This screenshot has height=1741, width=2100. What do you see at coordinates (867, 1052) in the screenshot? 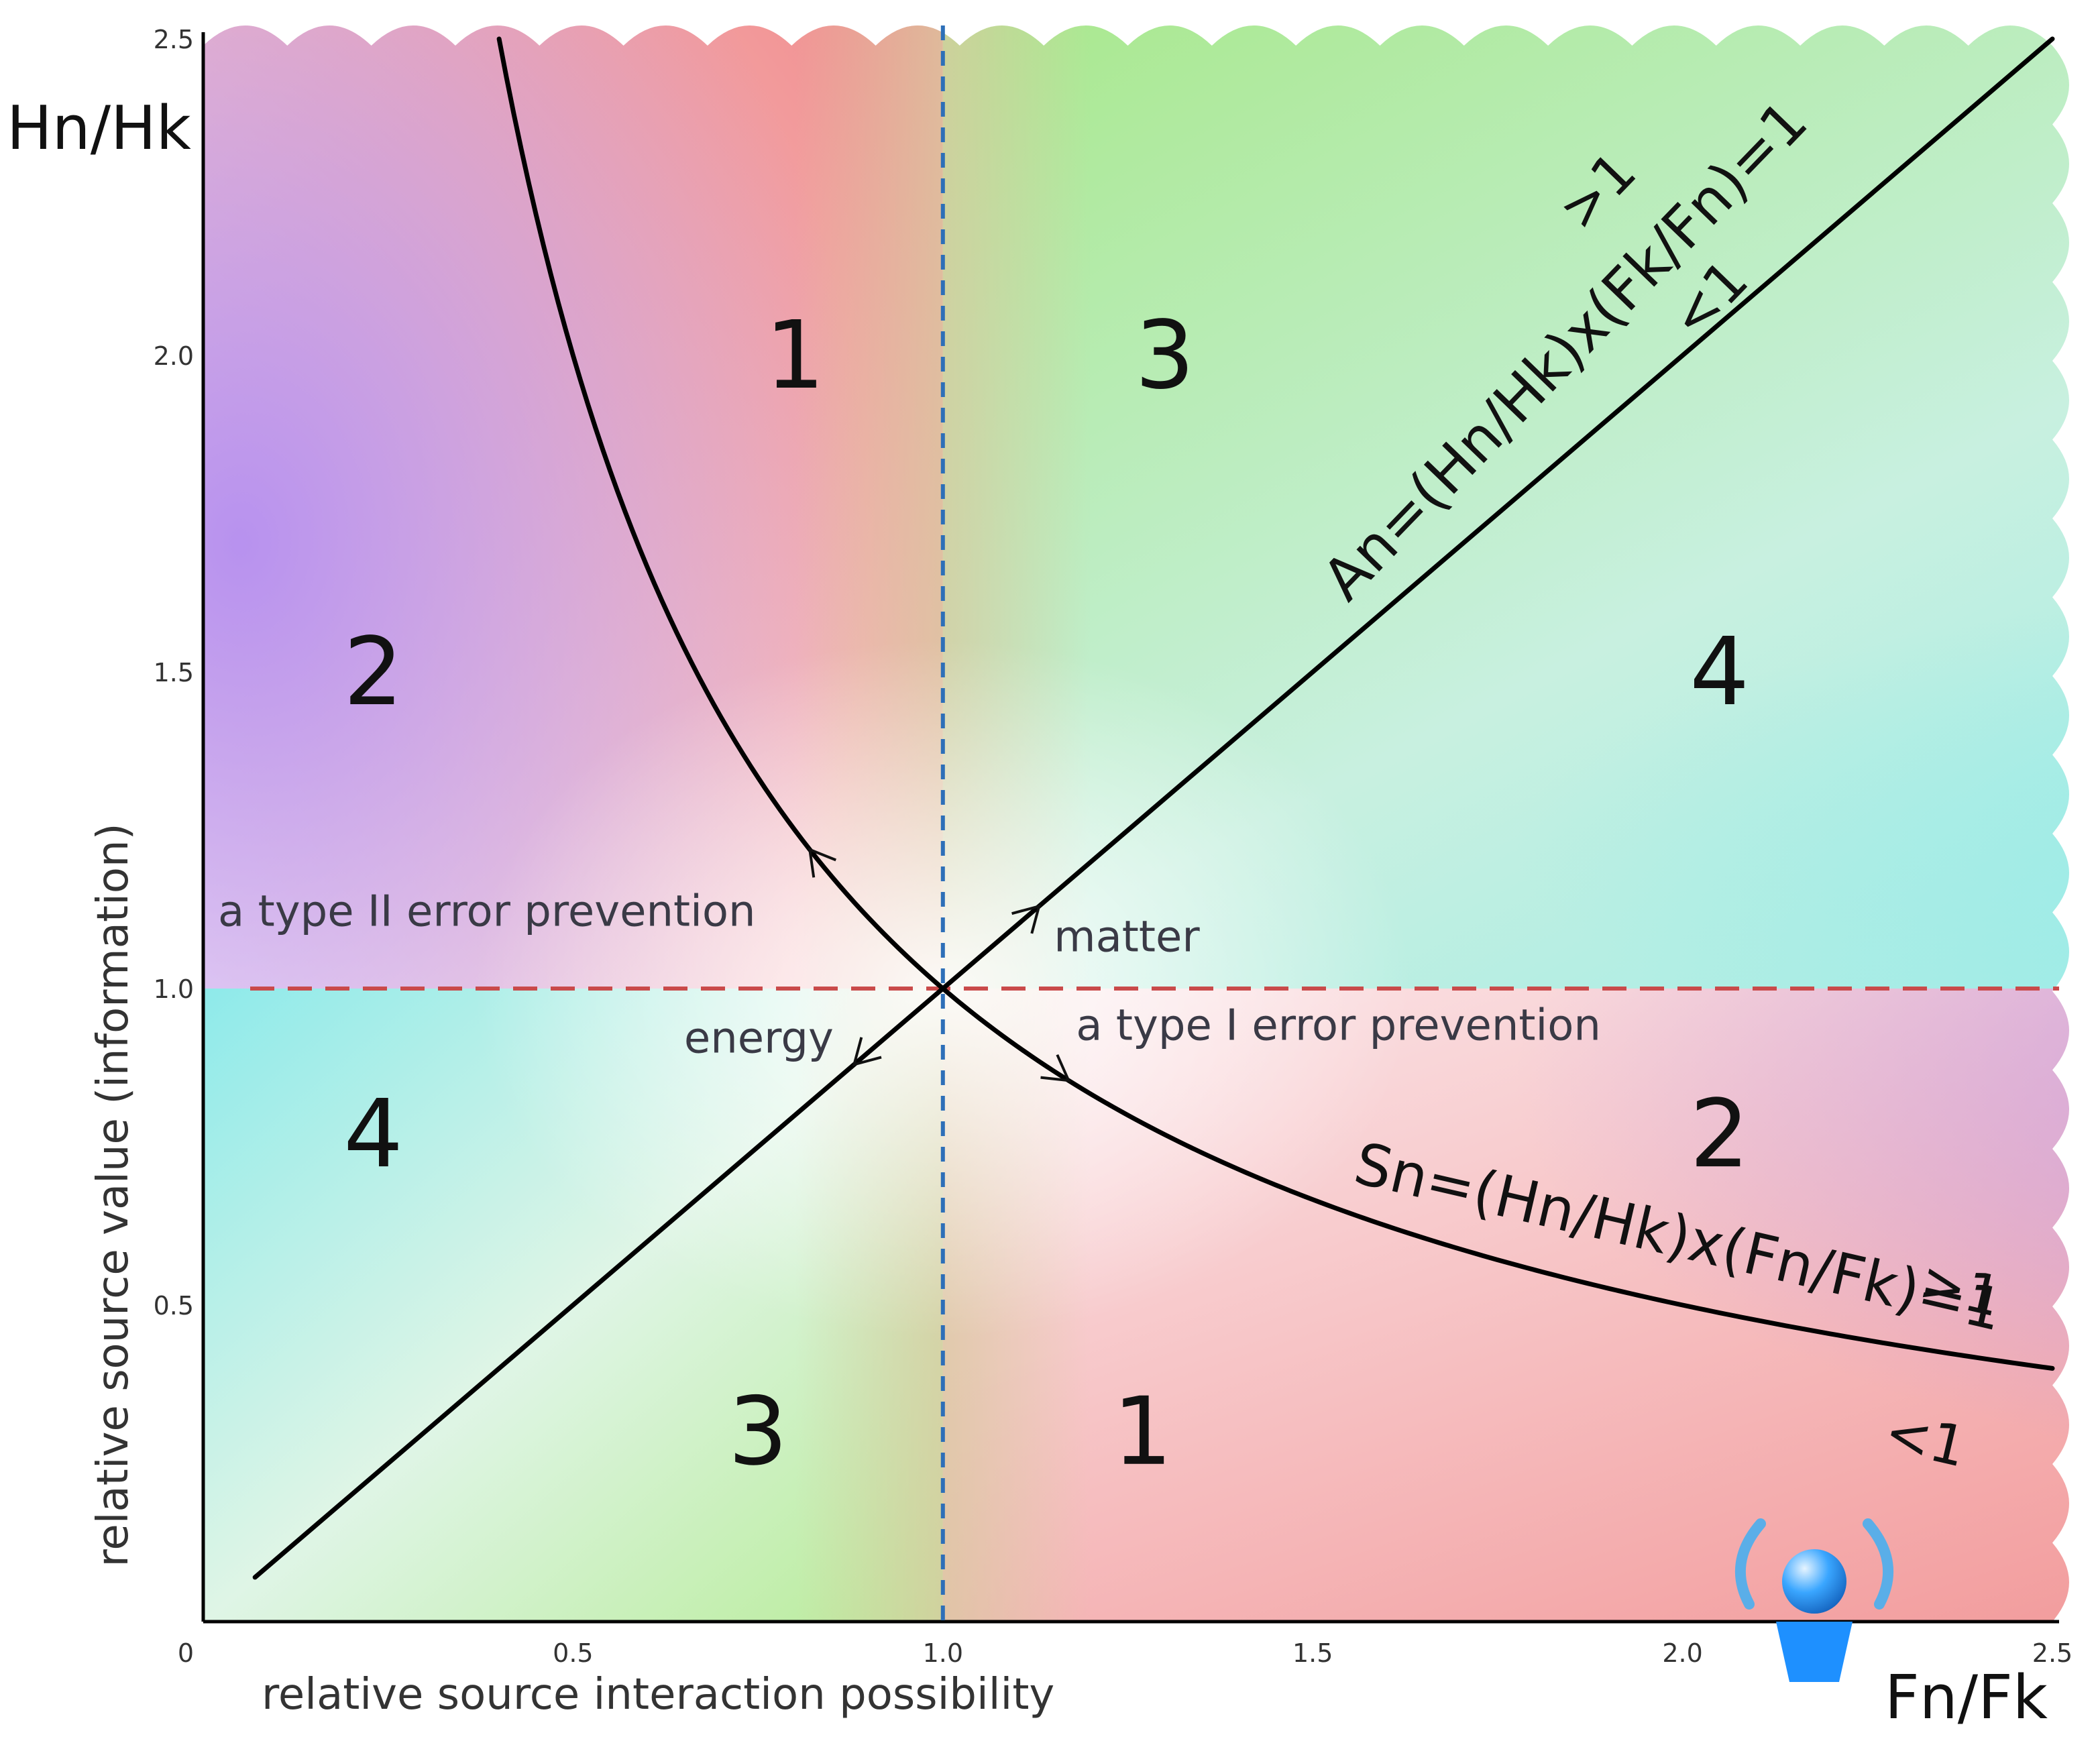
I see `arrow-energy-icon` at bounding box center [867, 1052].